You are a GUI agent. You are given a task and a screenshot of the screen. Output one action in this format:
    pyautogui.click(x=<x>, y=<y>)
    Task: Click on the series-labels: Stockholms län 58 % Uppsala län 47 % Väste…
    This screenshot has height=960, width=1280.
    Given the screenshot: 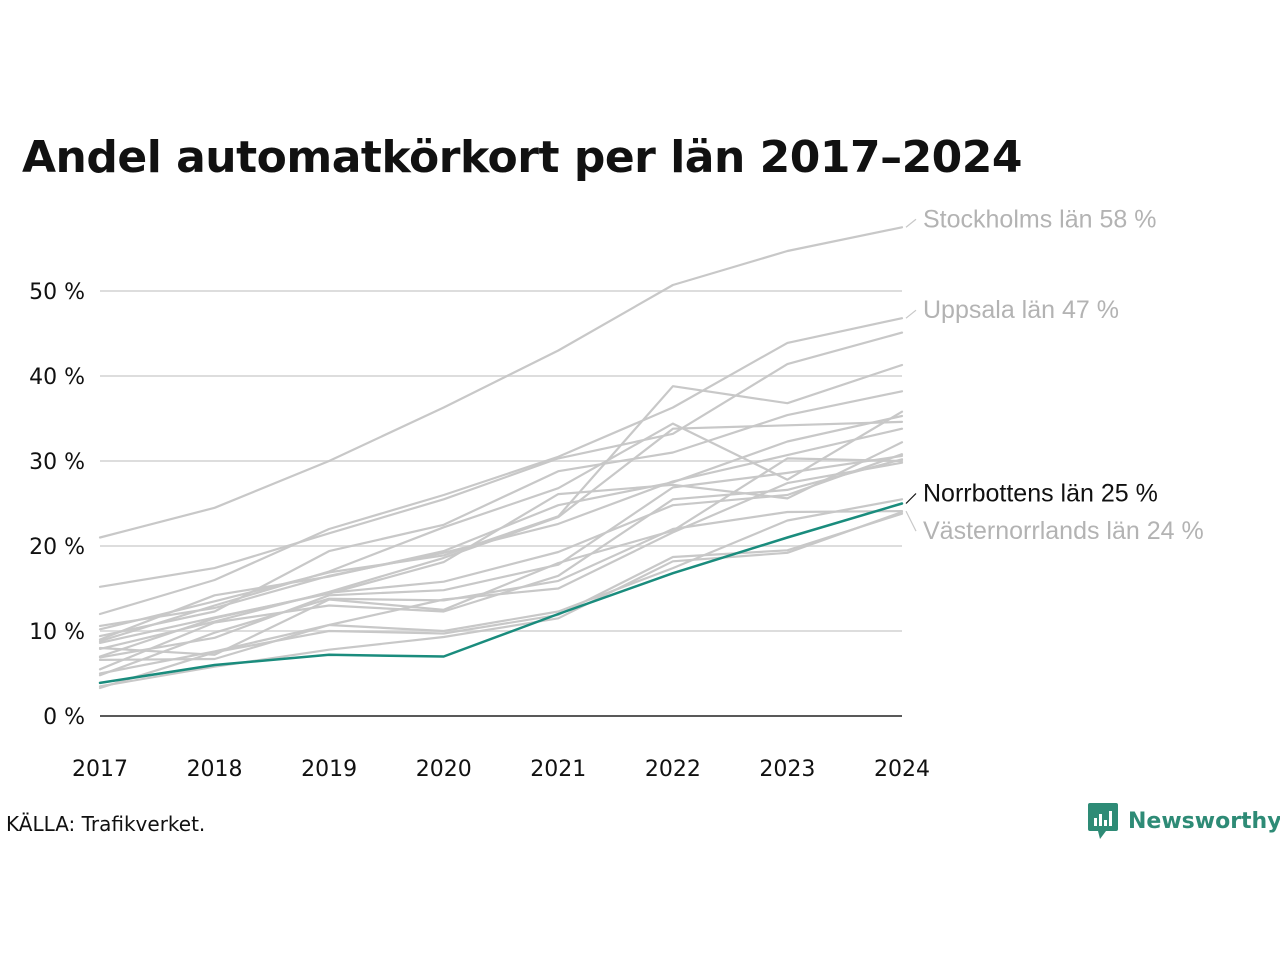 What is the action you would take?
    pyautogui.click(x=1054, y=375)
    